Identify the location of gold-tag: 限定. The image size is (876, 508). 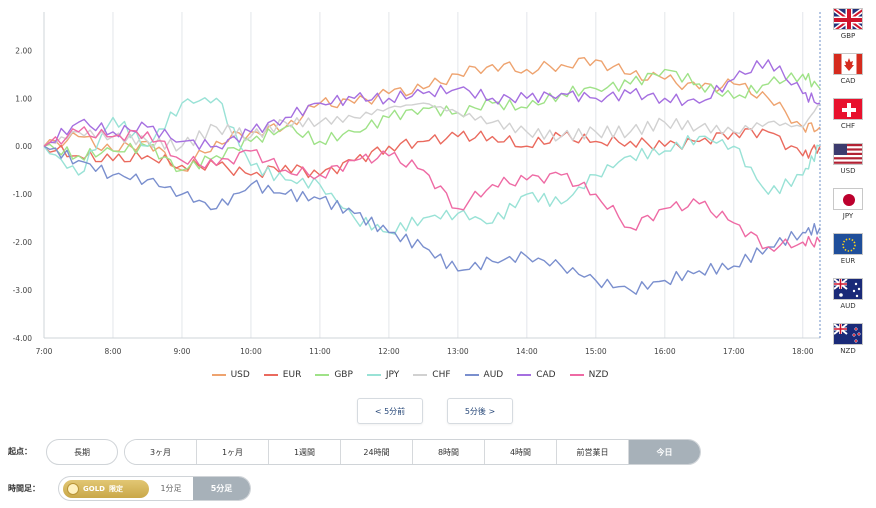
(115, 488).